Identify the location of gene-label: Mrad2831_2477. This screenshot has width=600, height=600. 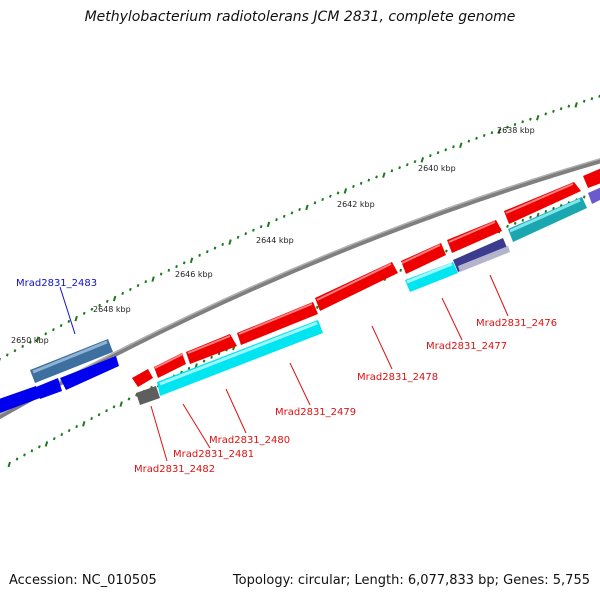
(466, 346).